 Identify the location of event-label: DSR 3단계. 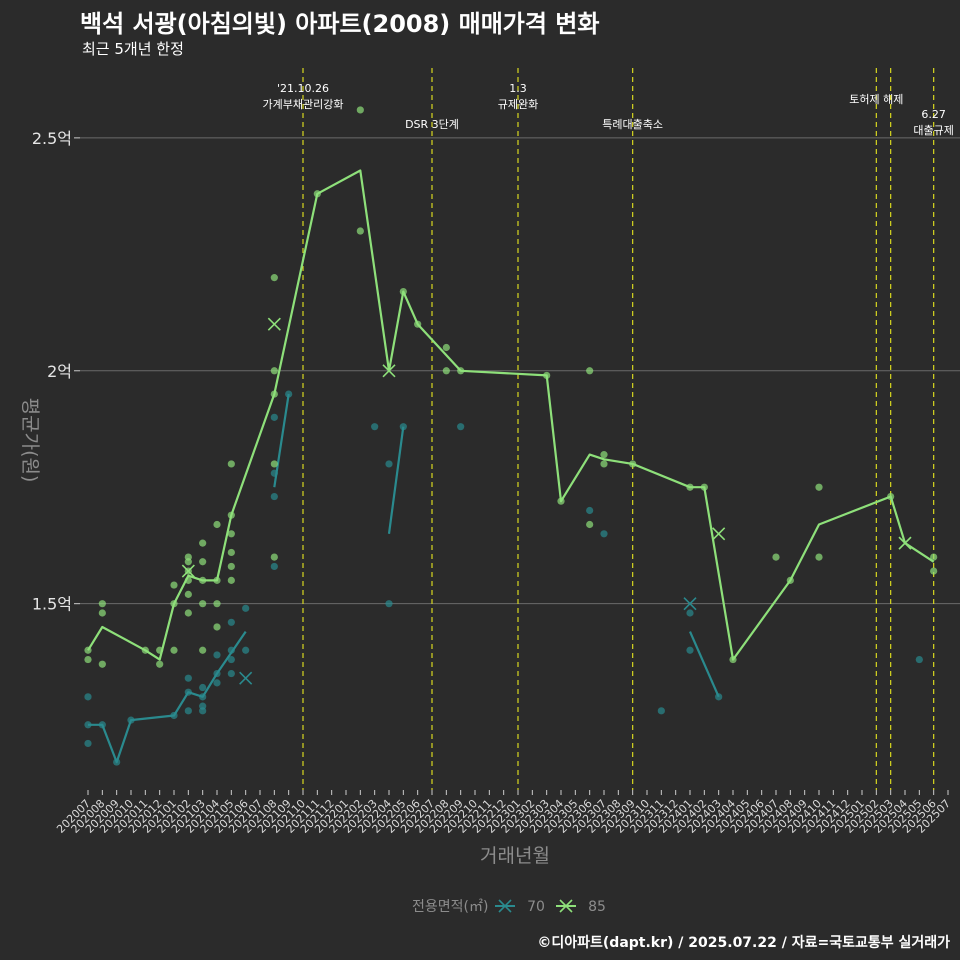
(432, 124).